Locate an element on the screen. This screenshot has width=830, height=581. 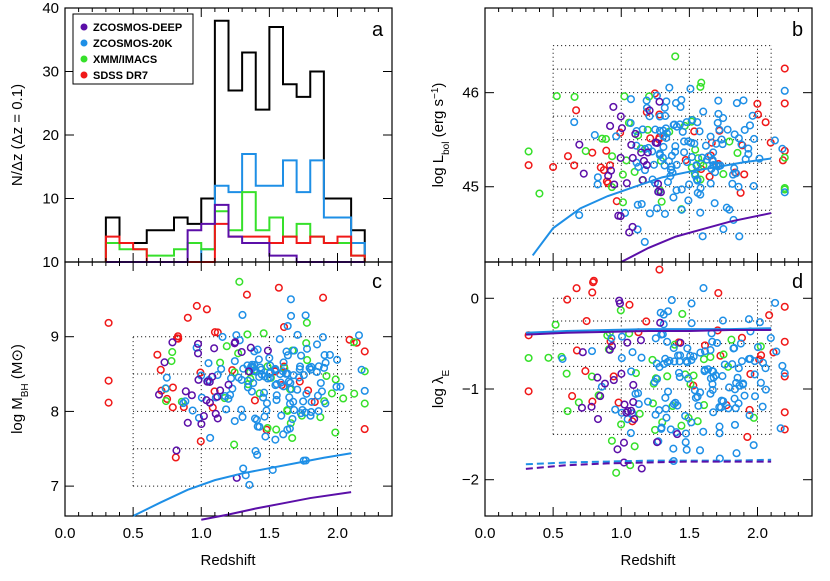
panel-c-xtick-label: 1.5 is located at coordinates (269, 533).